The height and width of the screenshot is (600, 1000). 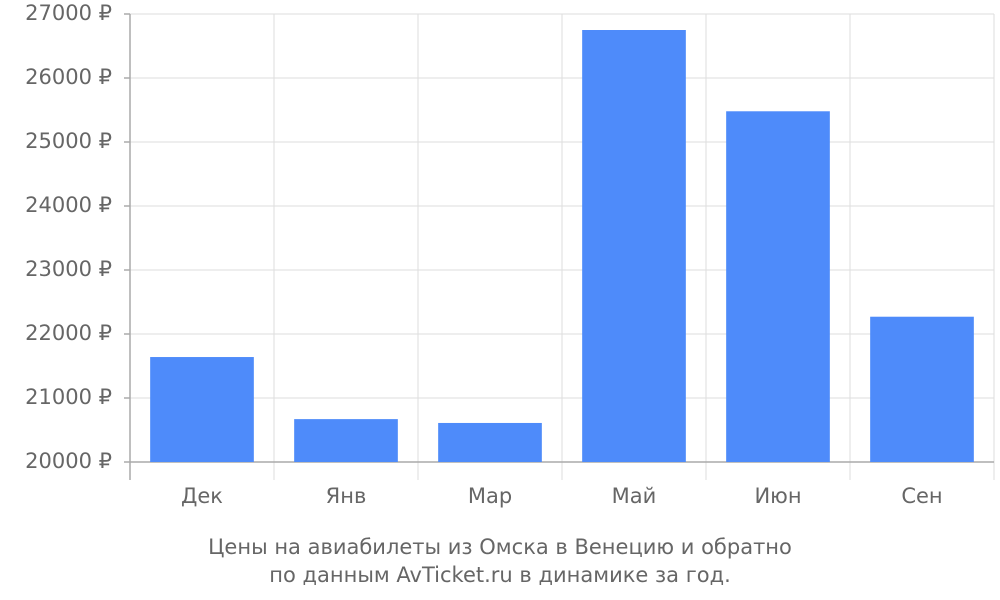 What do you see at coordinates (68, 141) in the screenshot?
I see `y-tick-label: 25000 ₽` at bounding box center [68, 141].